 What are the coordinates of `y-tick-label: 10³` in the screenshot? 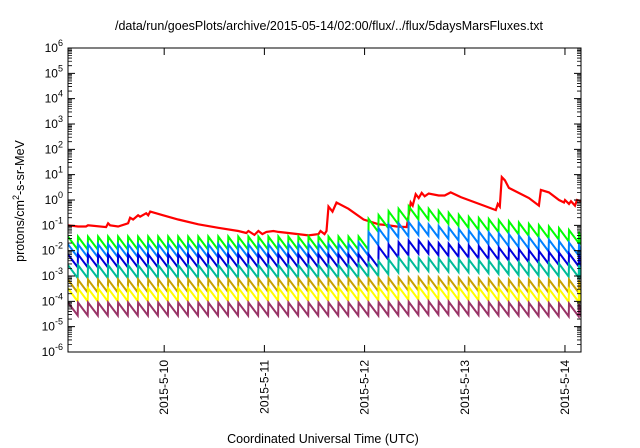 It's located at (54, 122).